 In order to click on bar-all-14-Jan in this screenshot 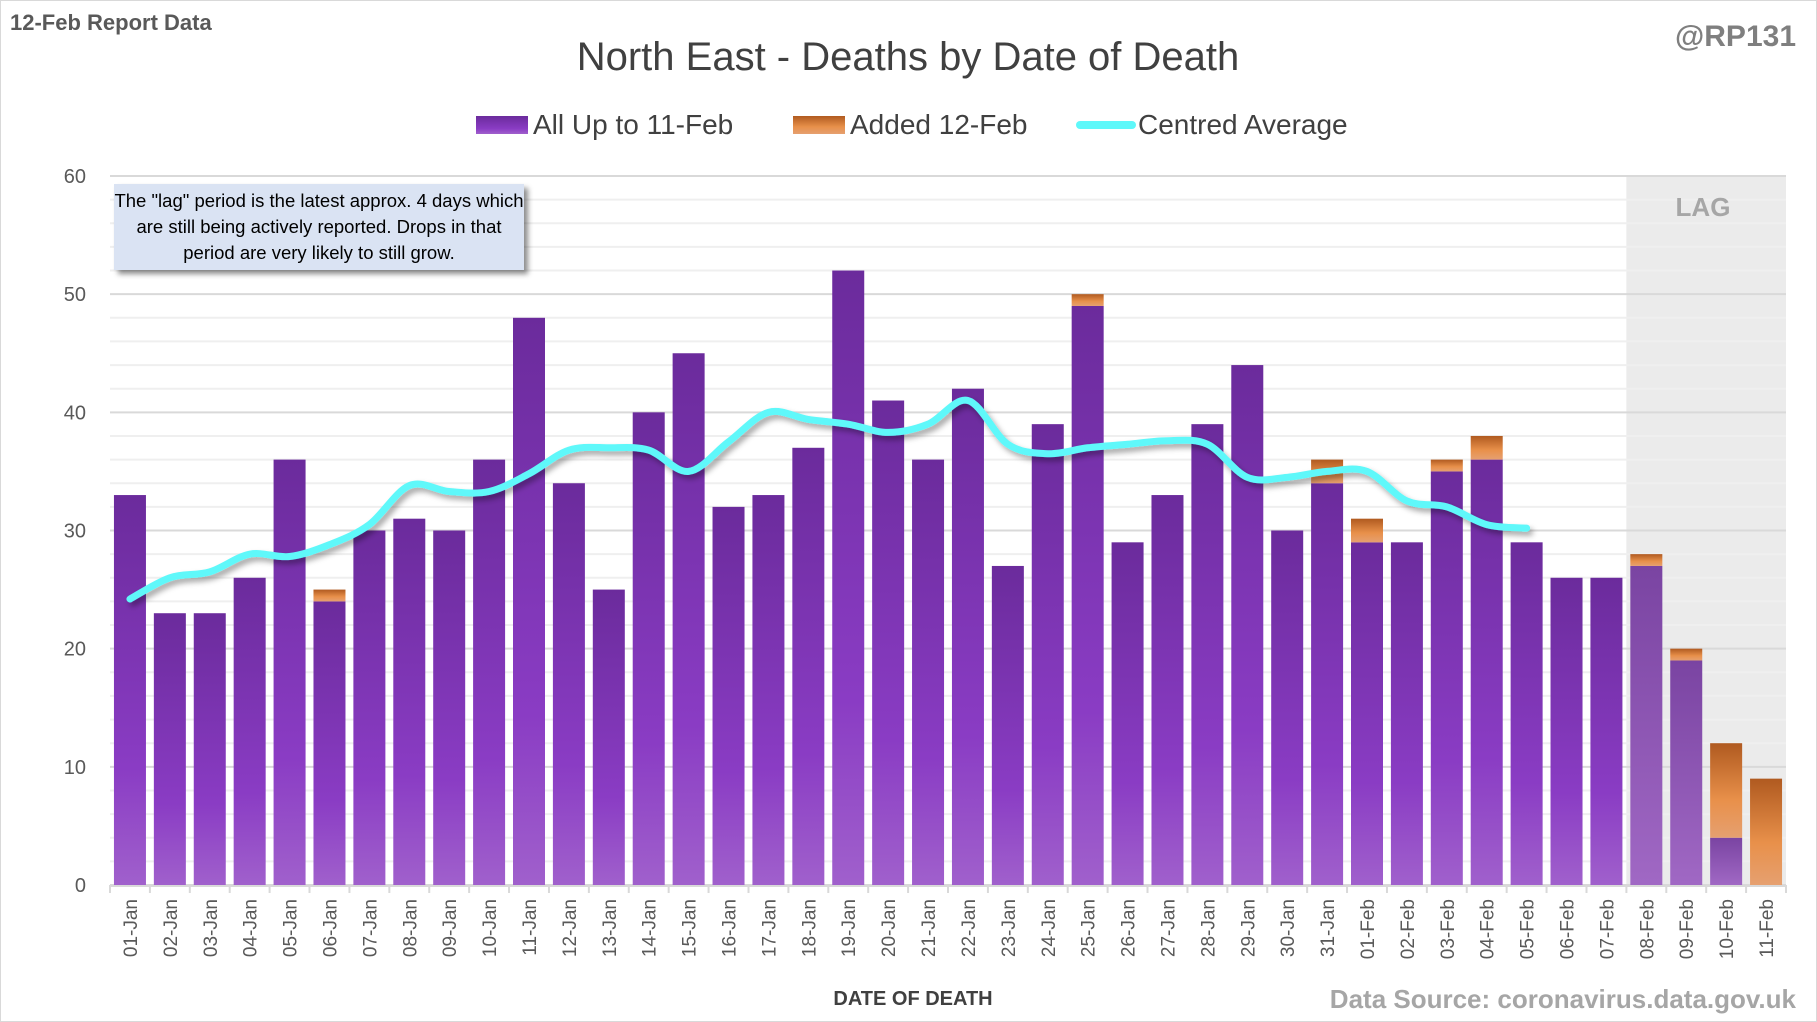, I will do `click(648, 648)`.